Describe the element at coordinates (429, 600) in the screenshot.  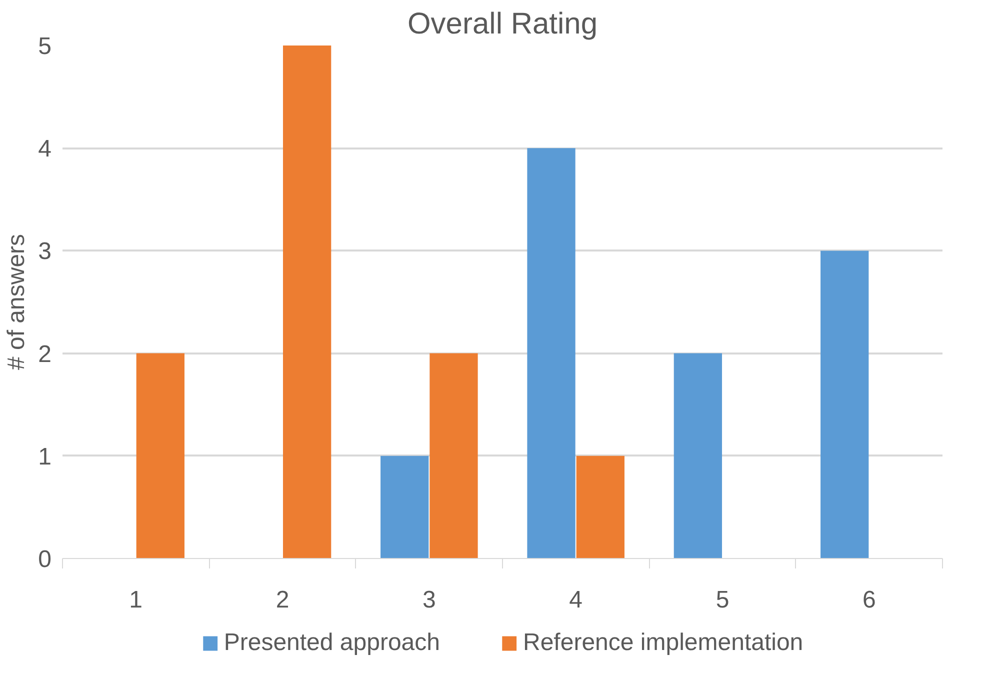
I see `x-tick-label: 3` at that location.